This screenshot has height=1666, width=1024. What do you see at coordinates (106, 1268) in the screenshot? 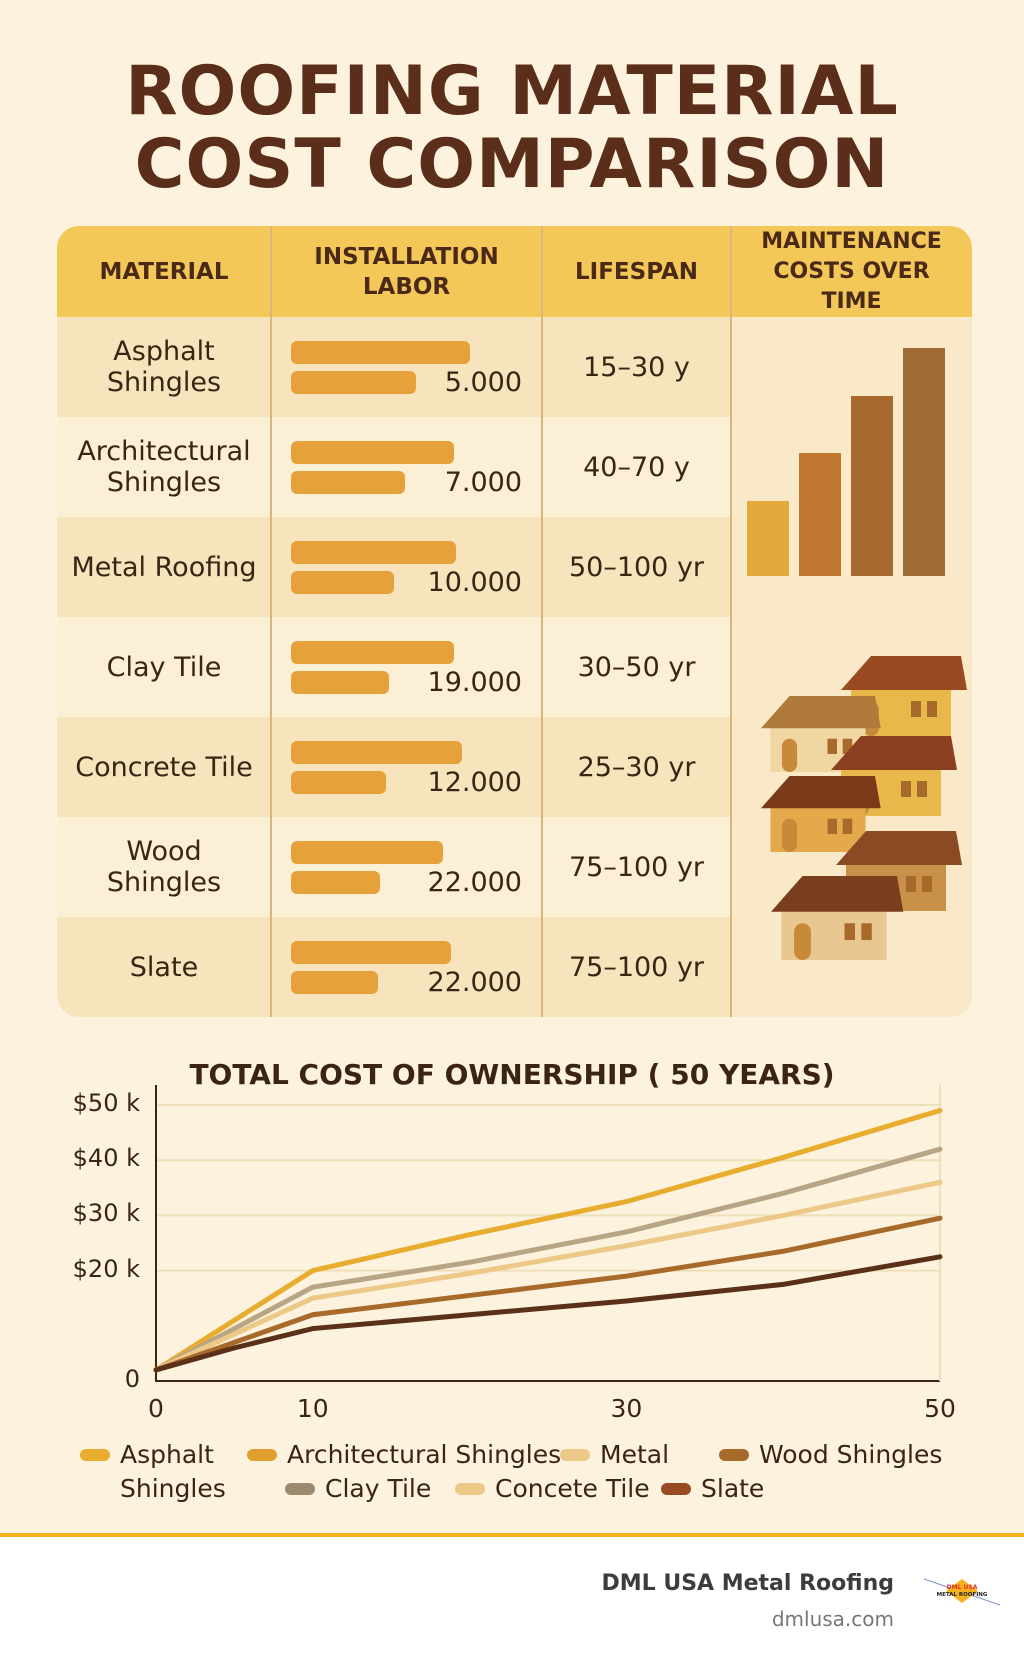
I see `y-tick-label: $20 k` at bounding box center [106, 1268].